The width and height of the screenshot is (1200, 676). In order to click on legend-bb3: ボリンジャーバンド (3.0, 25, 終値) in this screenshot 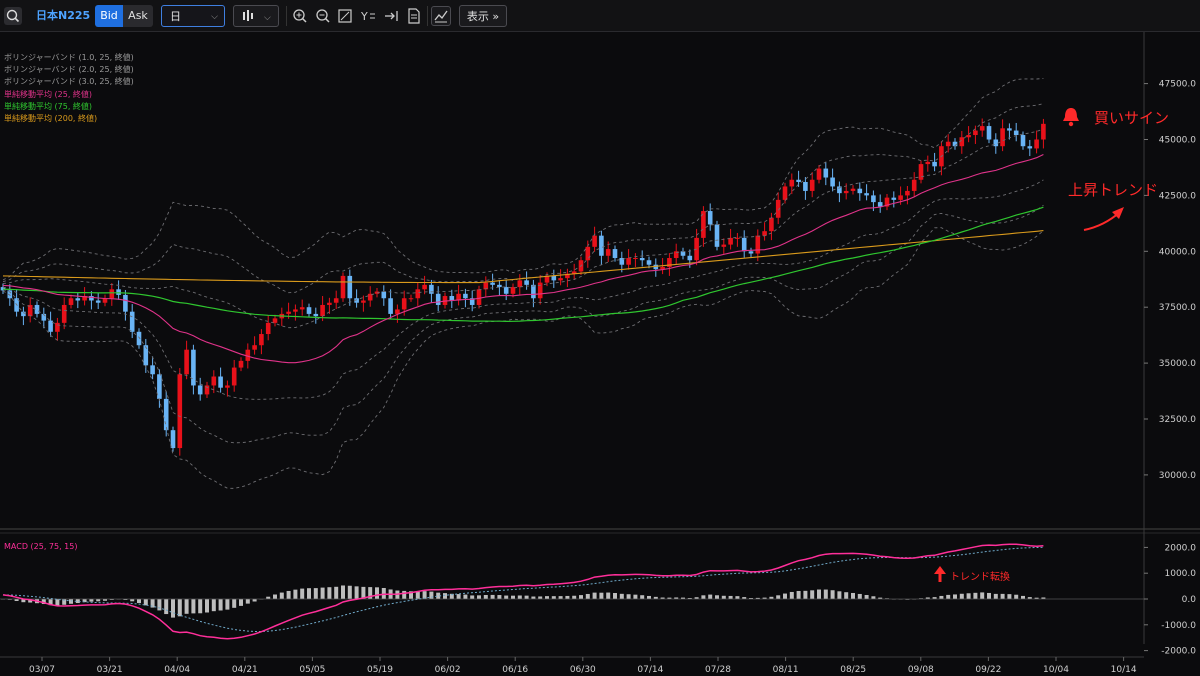, I will do `click(69, 82)`.